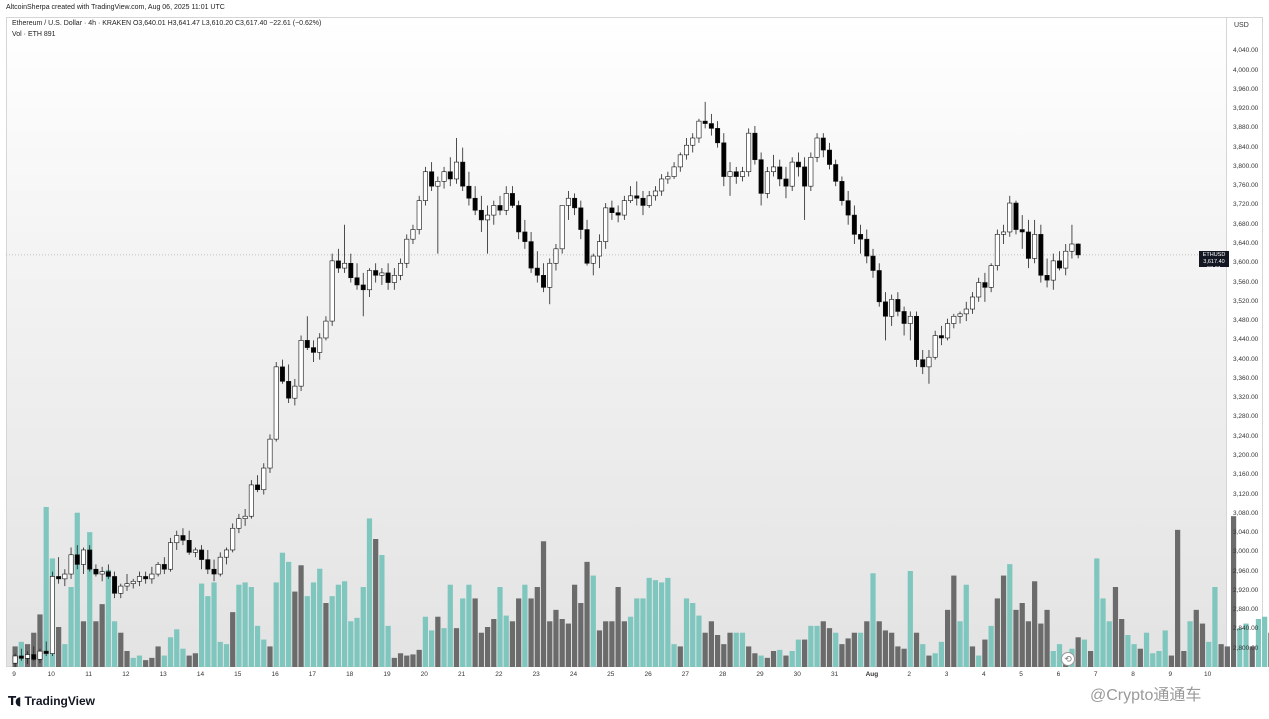 This screenshot has height=719, width=1269. I want to click on time-tick-label: 11, so click(88, 674).